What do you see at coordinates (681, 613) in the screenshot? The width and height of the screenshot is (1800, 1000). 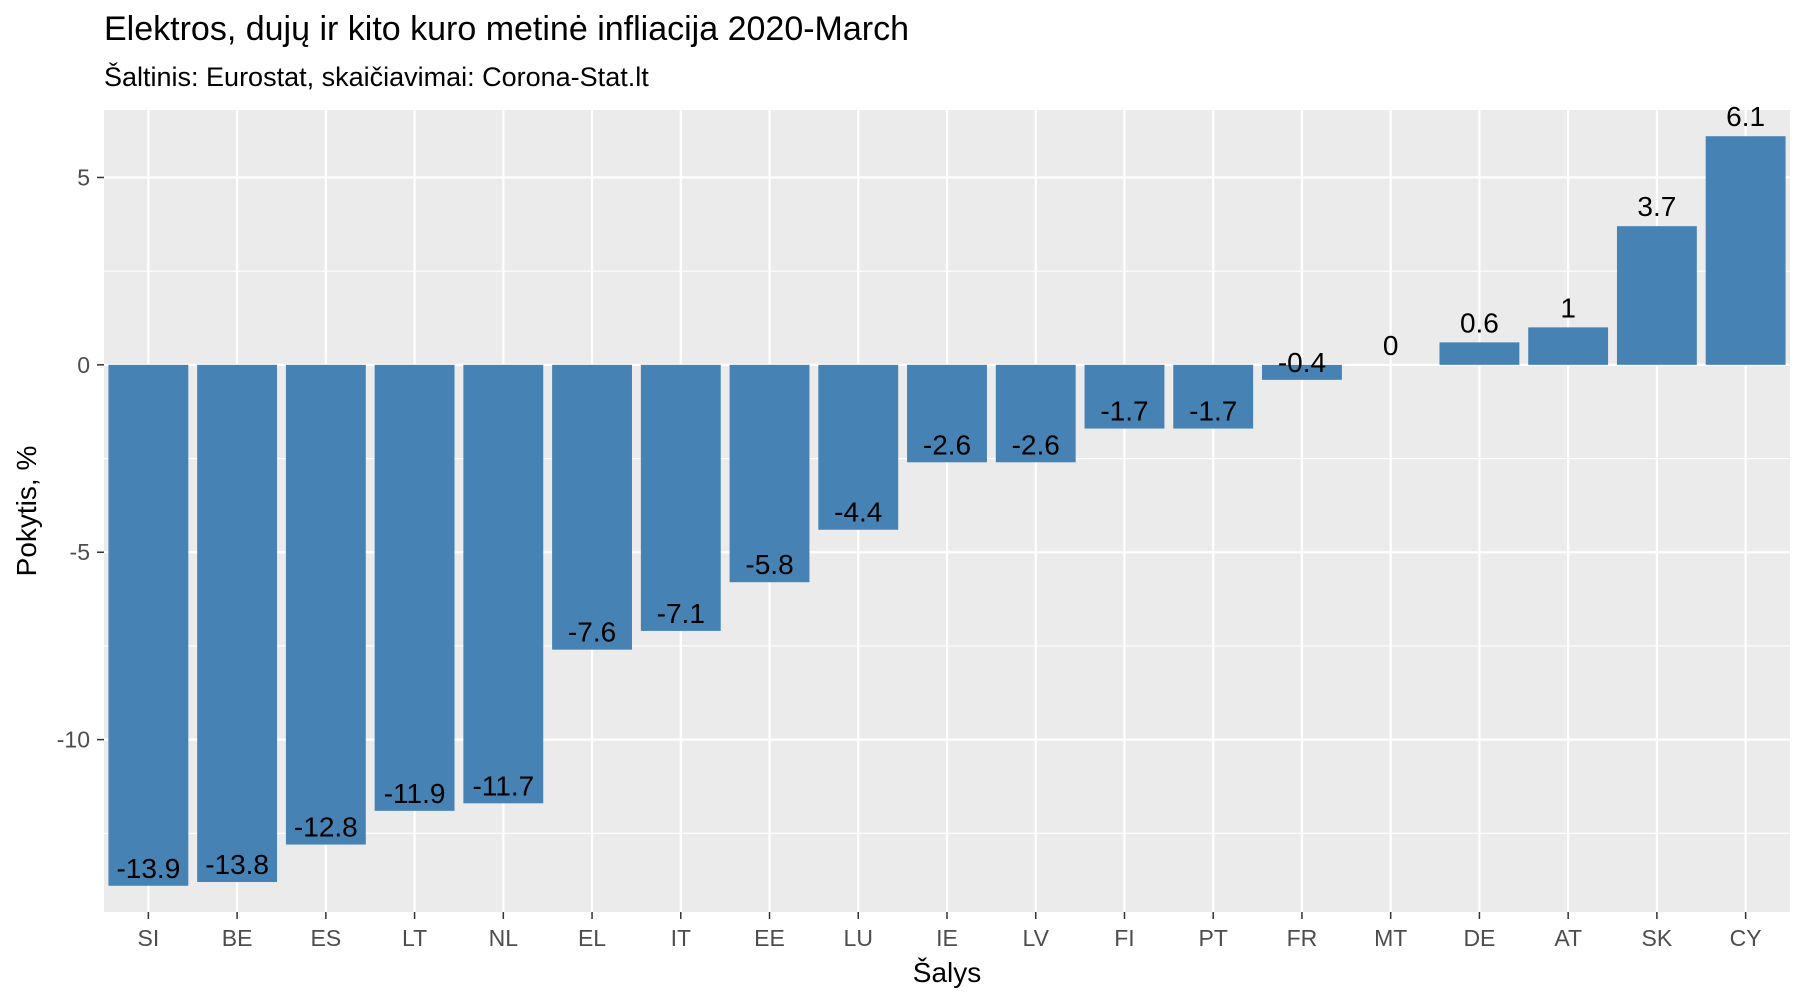 I see `bar-value-label-it: -7.1` at bounding box center [681, 613].